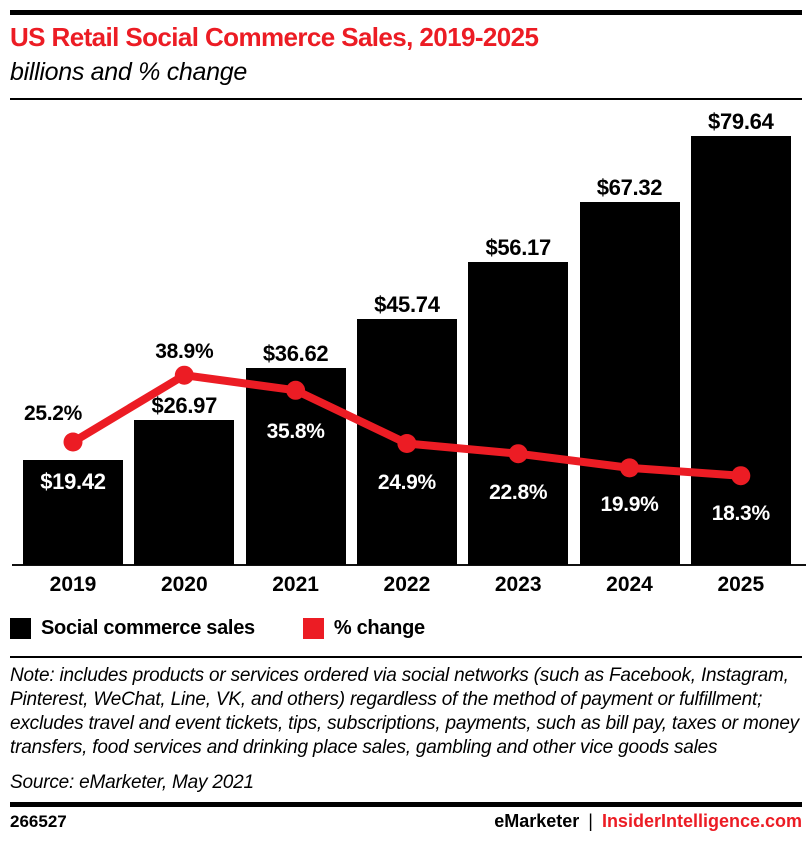  What do you see at coordinates (407, 584) in the screenshot?
I see `x-axis-label-2022: 2022` at bounding box center [407, 584].